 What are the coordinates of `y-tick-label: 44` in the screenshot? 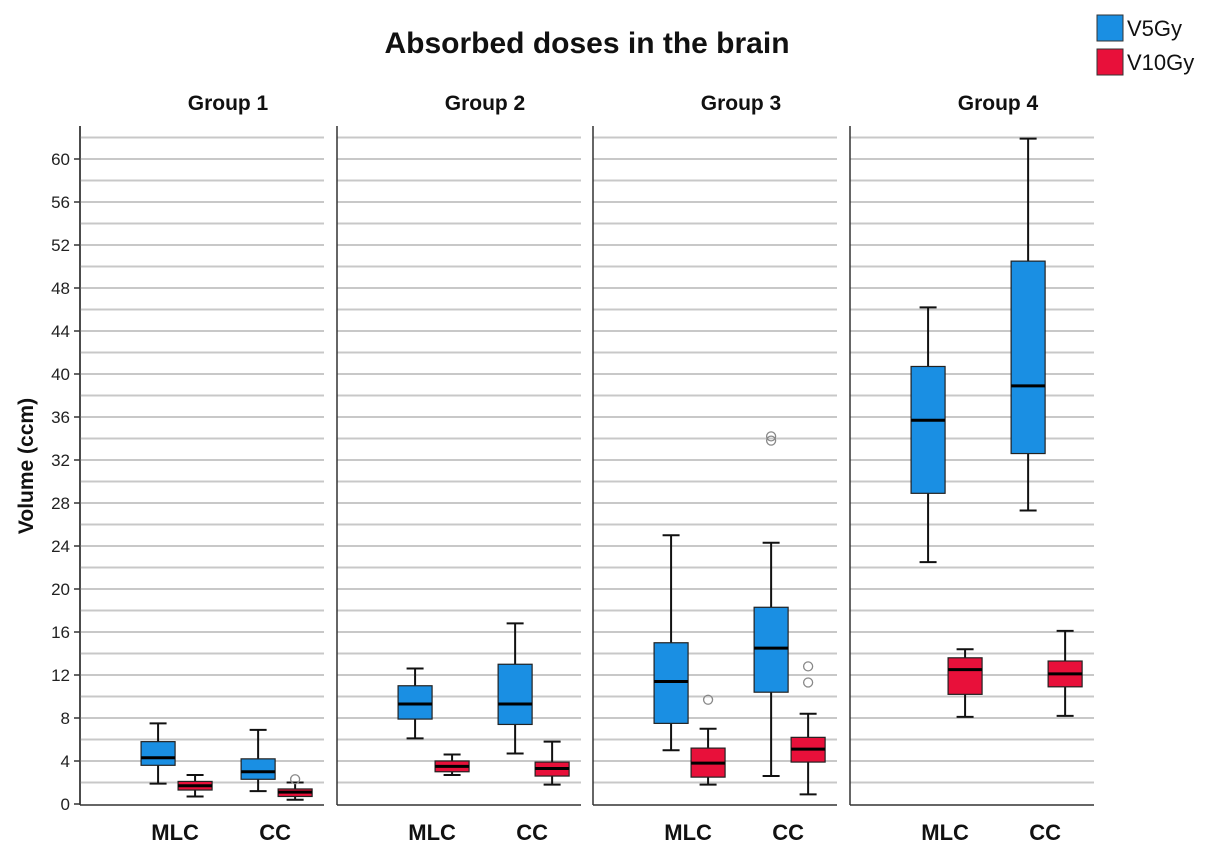 It's located at (60, 331).